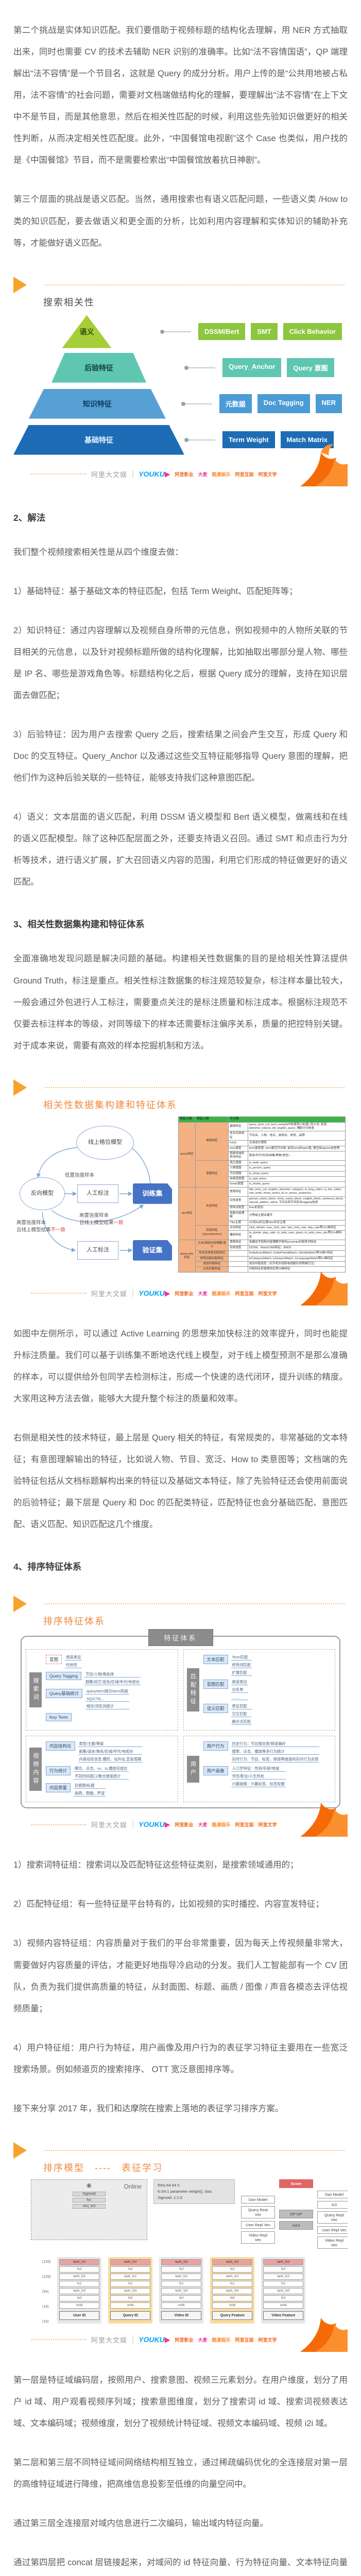  I want to click on branch-chip: Key Term, so click(59, 1717).